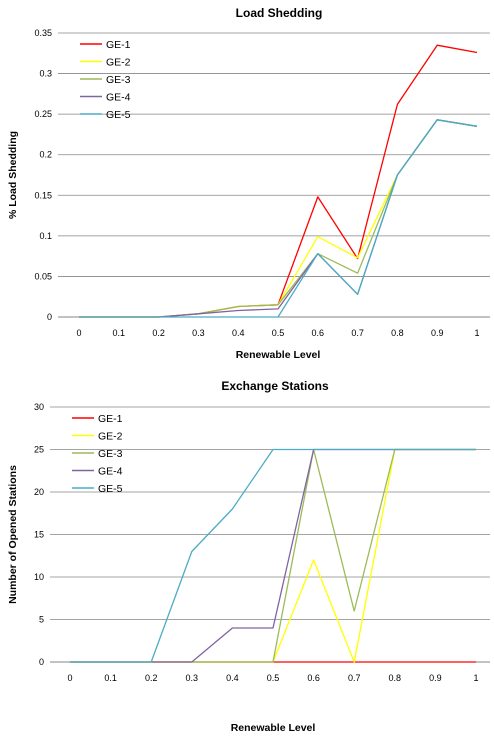 This screenshot has width=494, height=741. I want to click on y-tick-label: 20, so click(39, 492).